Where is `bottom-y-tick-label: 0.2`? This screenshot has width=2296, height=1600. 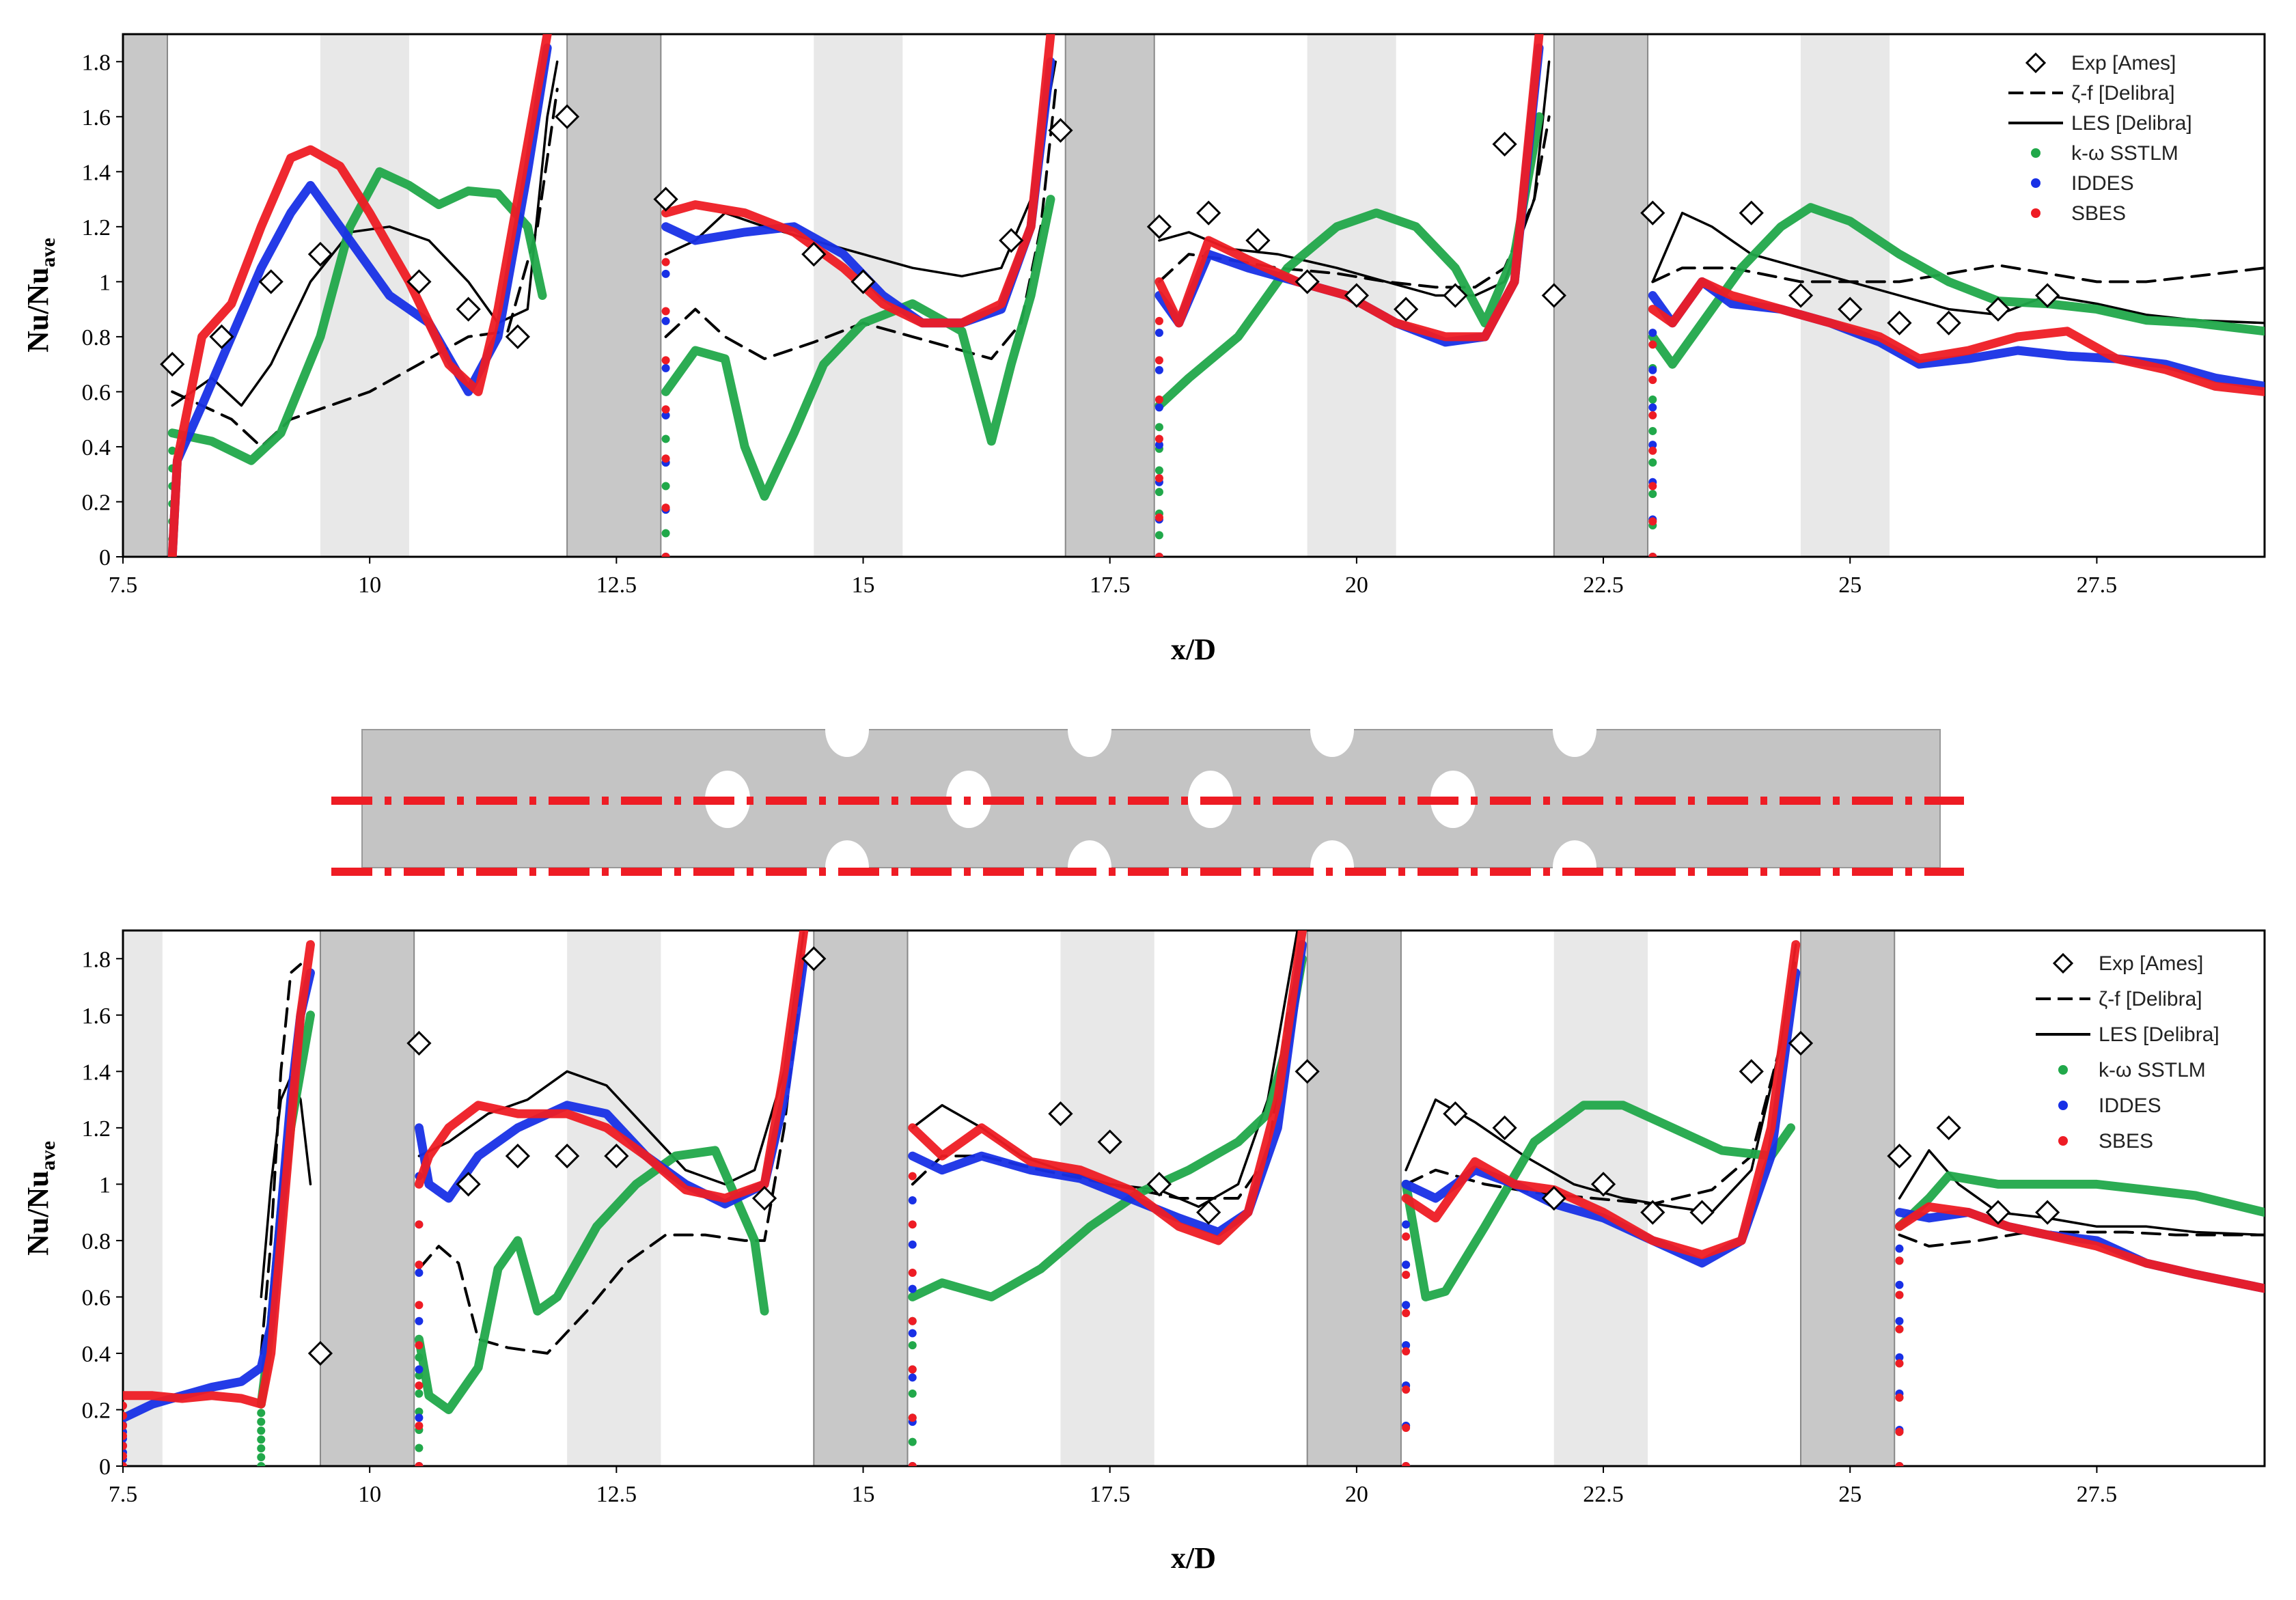
bottom-y-tick-label: 0.2 is located at coordinates (96, 1411).